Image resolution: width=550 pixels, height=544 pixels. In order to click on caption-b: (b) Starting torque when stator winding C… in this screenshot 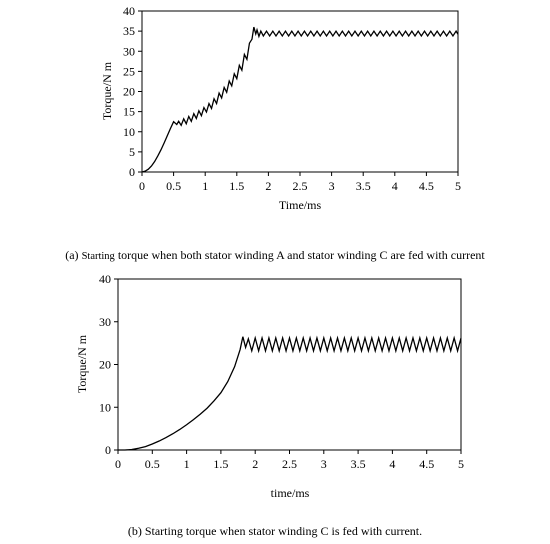, I will do `click(275, 531)`.